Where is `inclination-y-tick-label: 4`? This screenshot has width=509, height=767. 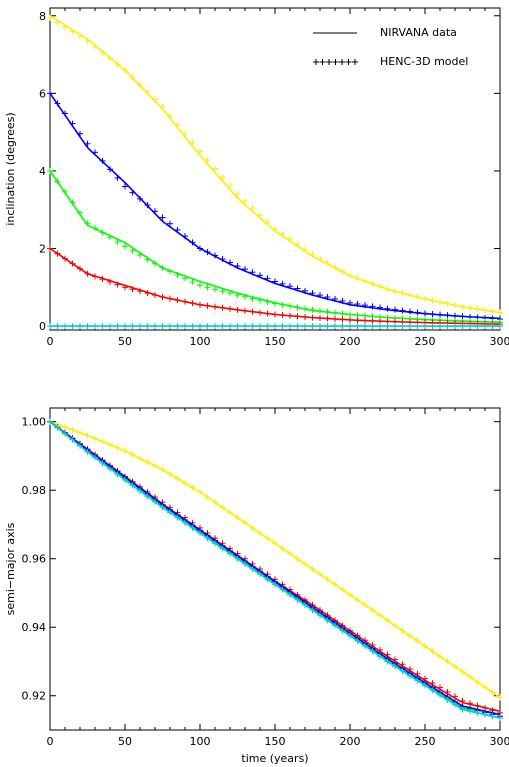
inclination-y-tick-label: 4 is located at coordinates (42, 171).